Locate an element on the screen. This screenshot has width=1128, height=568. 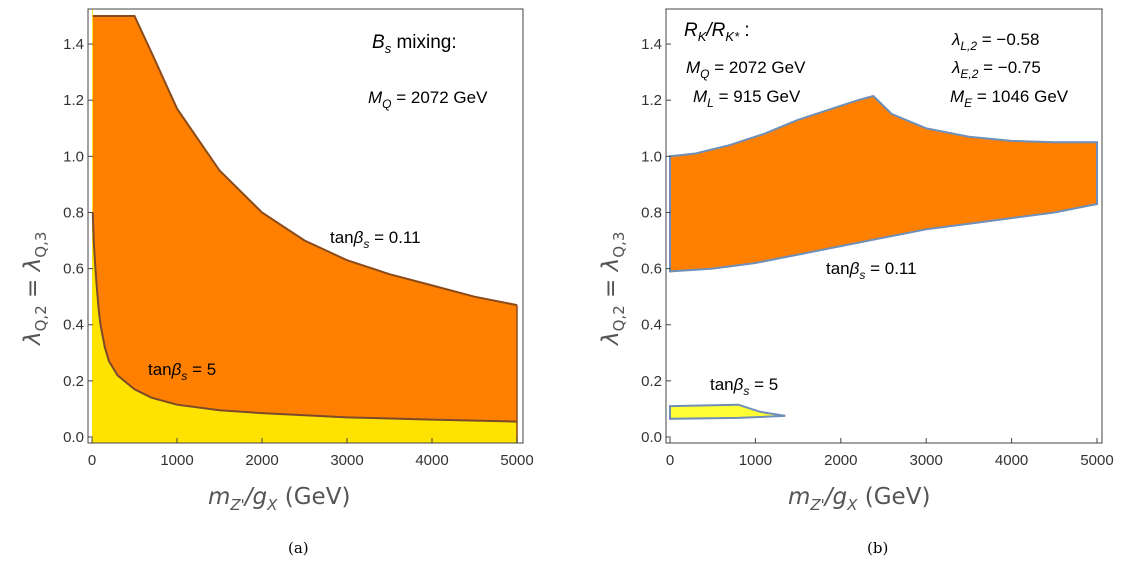
caption-b: (b) is located at coordinates (877, 548).